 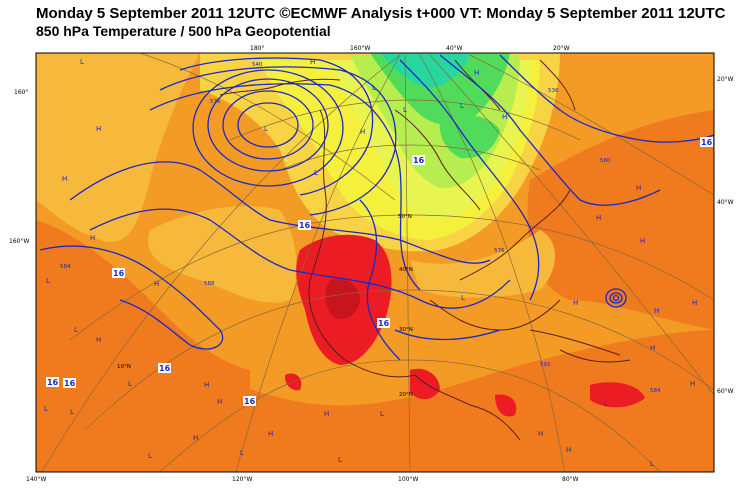 I want to click on lat-label: 40°N, so click(x=406, y=270).